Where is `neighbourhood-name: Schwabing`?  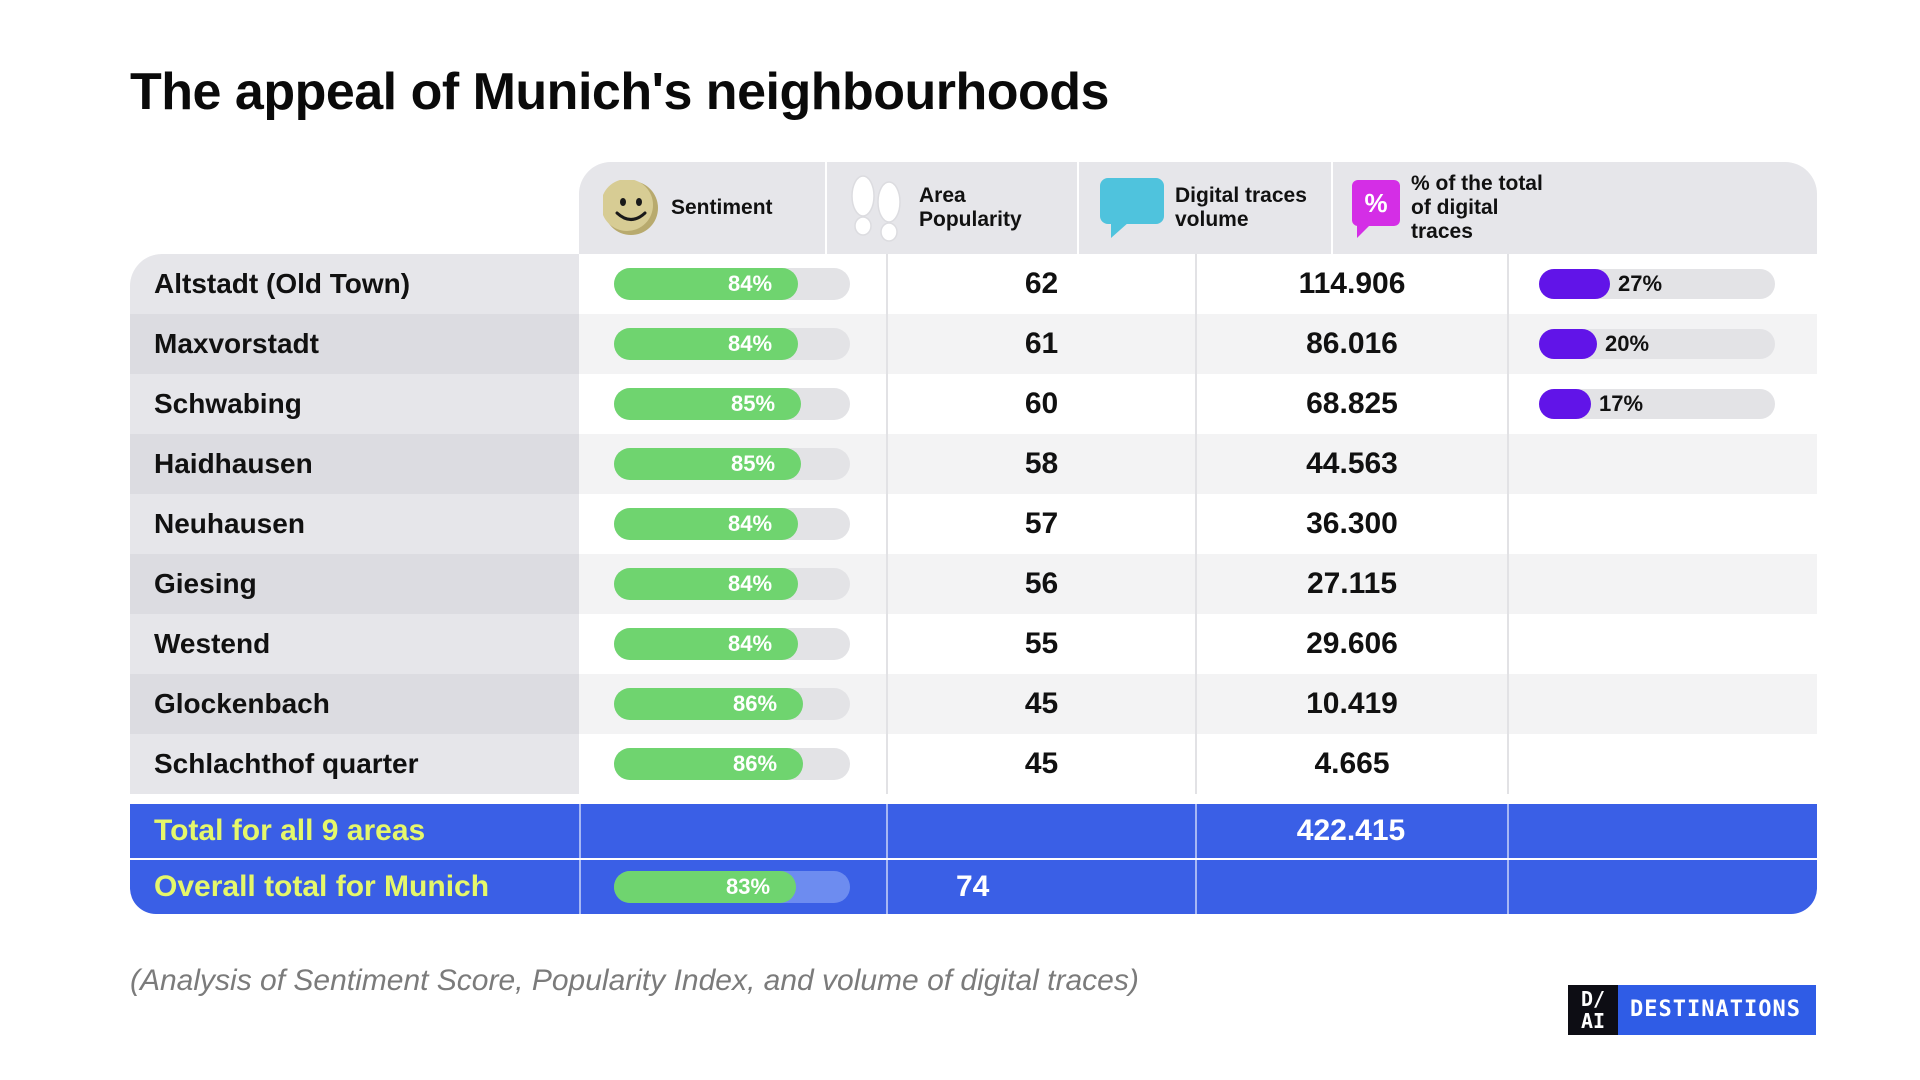 neighbourhood-name: Schwabing is located at coordinates (228, 403).